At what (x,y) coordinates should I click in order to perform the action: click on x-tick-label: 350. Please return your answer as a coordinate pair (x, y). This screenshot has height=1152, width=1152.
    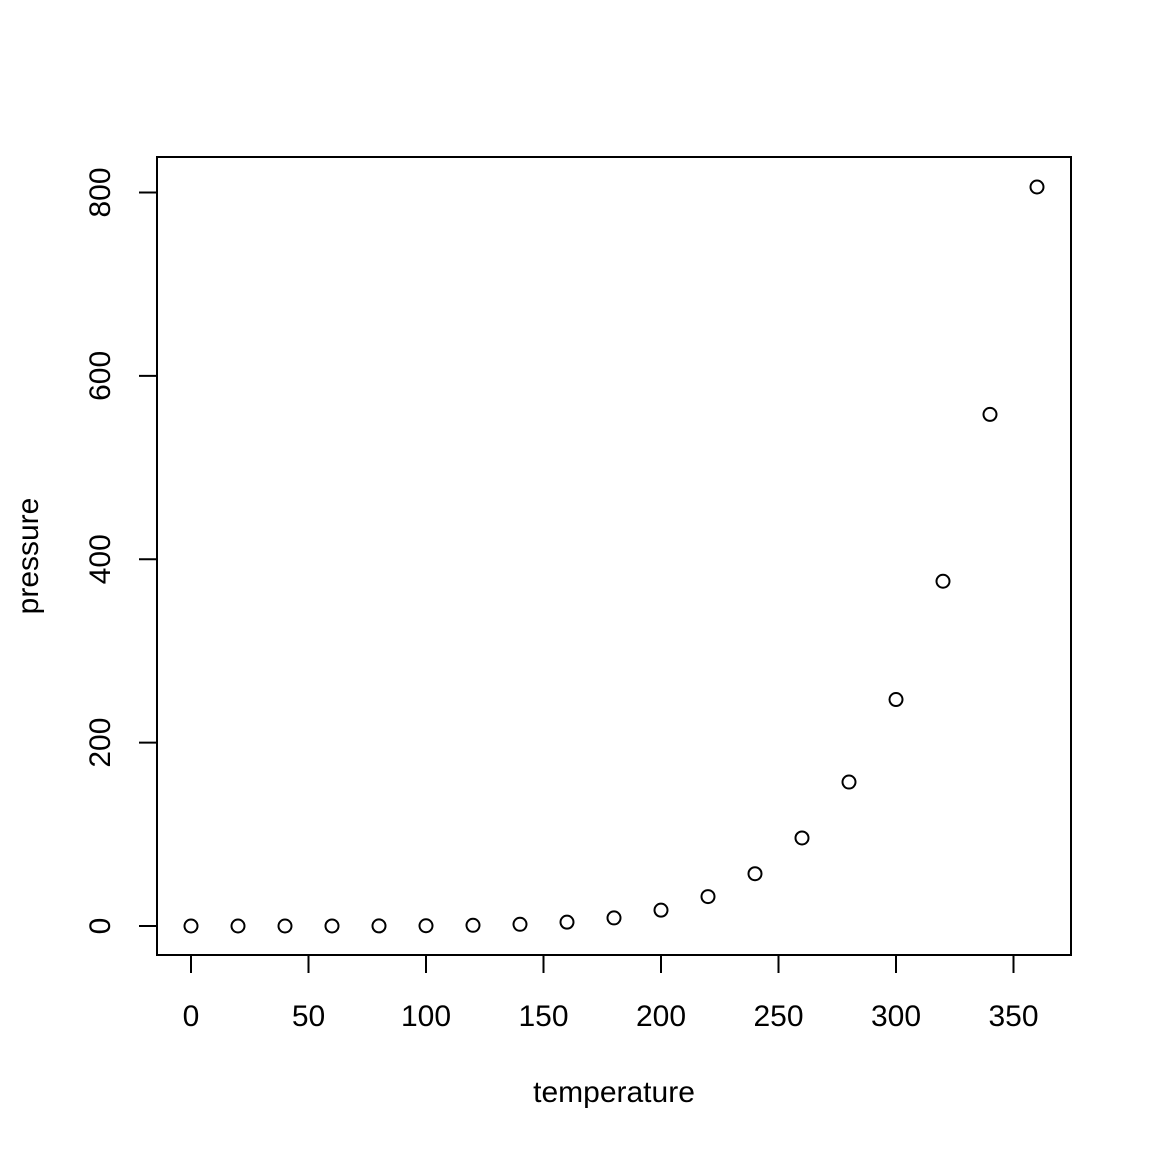
    Looking at the image, I should click on (1013, 1016).